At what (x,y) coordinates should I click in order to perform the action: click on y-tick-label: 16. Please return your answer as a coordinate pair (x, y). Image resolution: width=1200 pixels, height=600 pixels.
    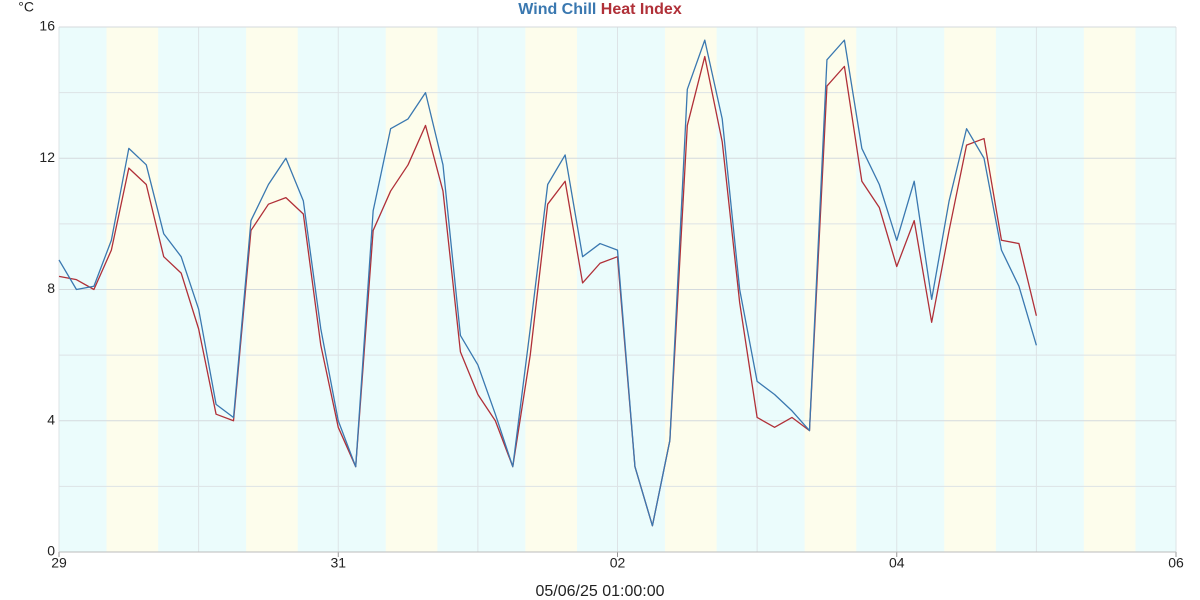
    Looking at the image, I should click on (47, 26).